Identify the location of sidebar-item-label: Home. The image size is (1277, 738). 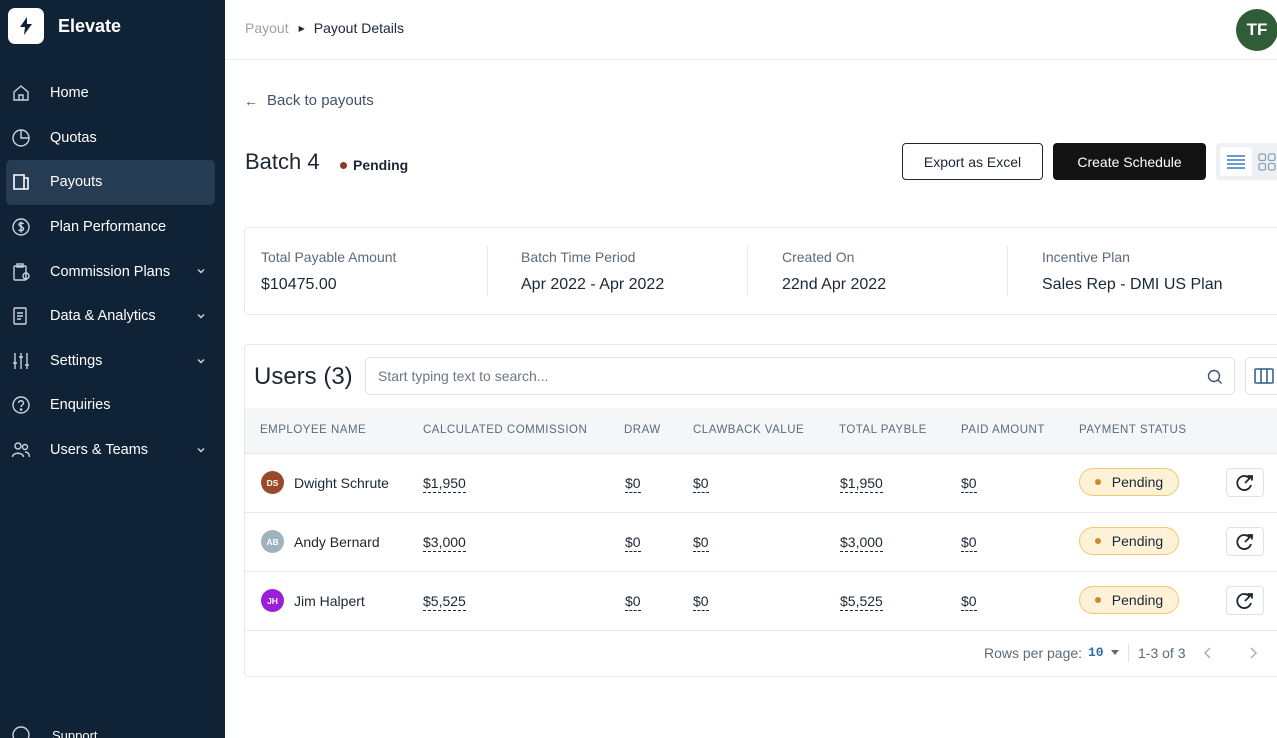
(69, 93).